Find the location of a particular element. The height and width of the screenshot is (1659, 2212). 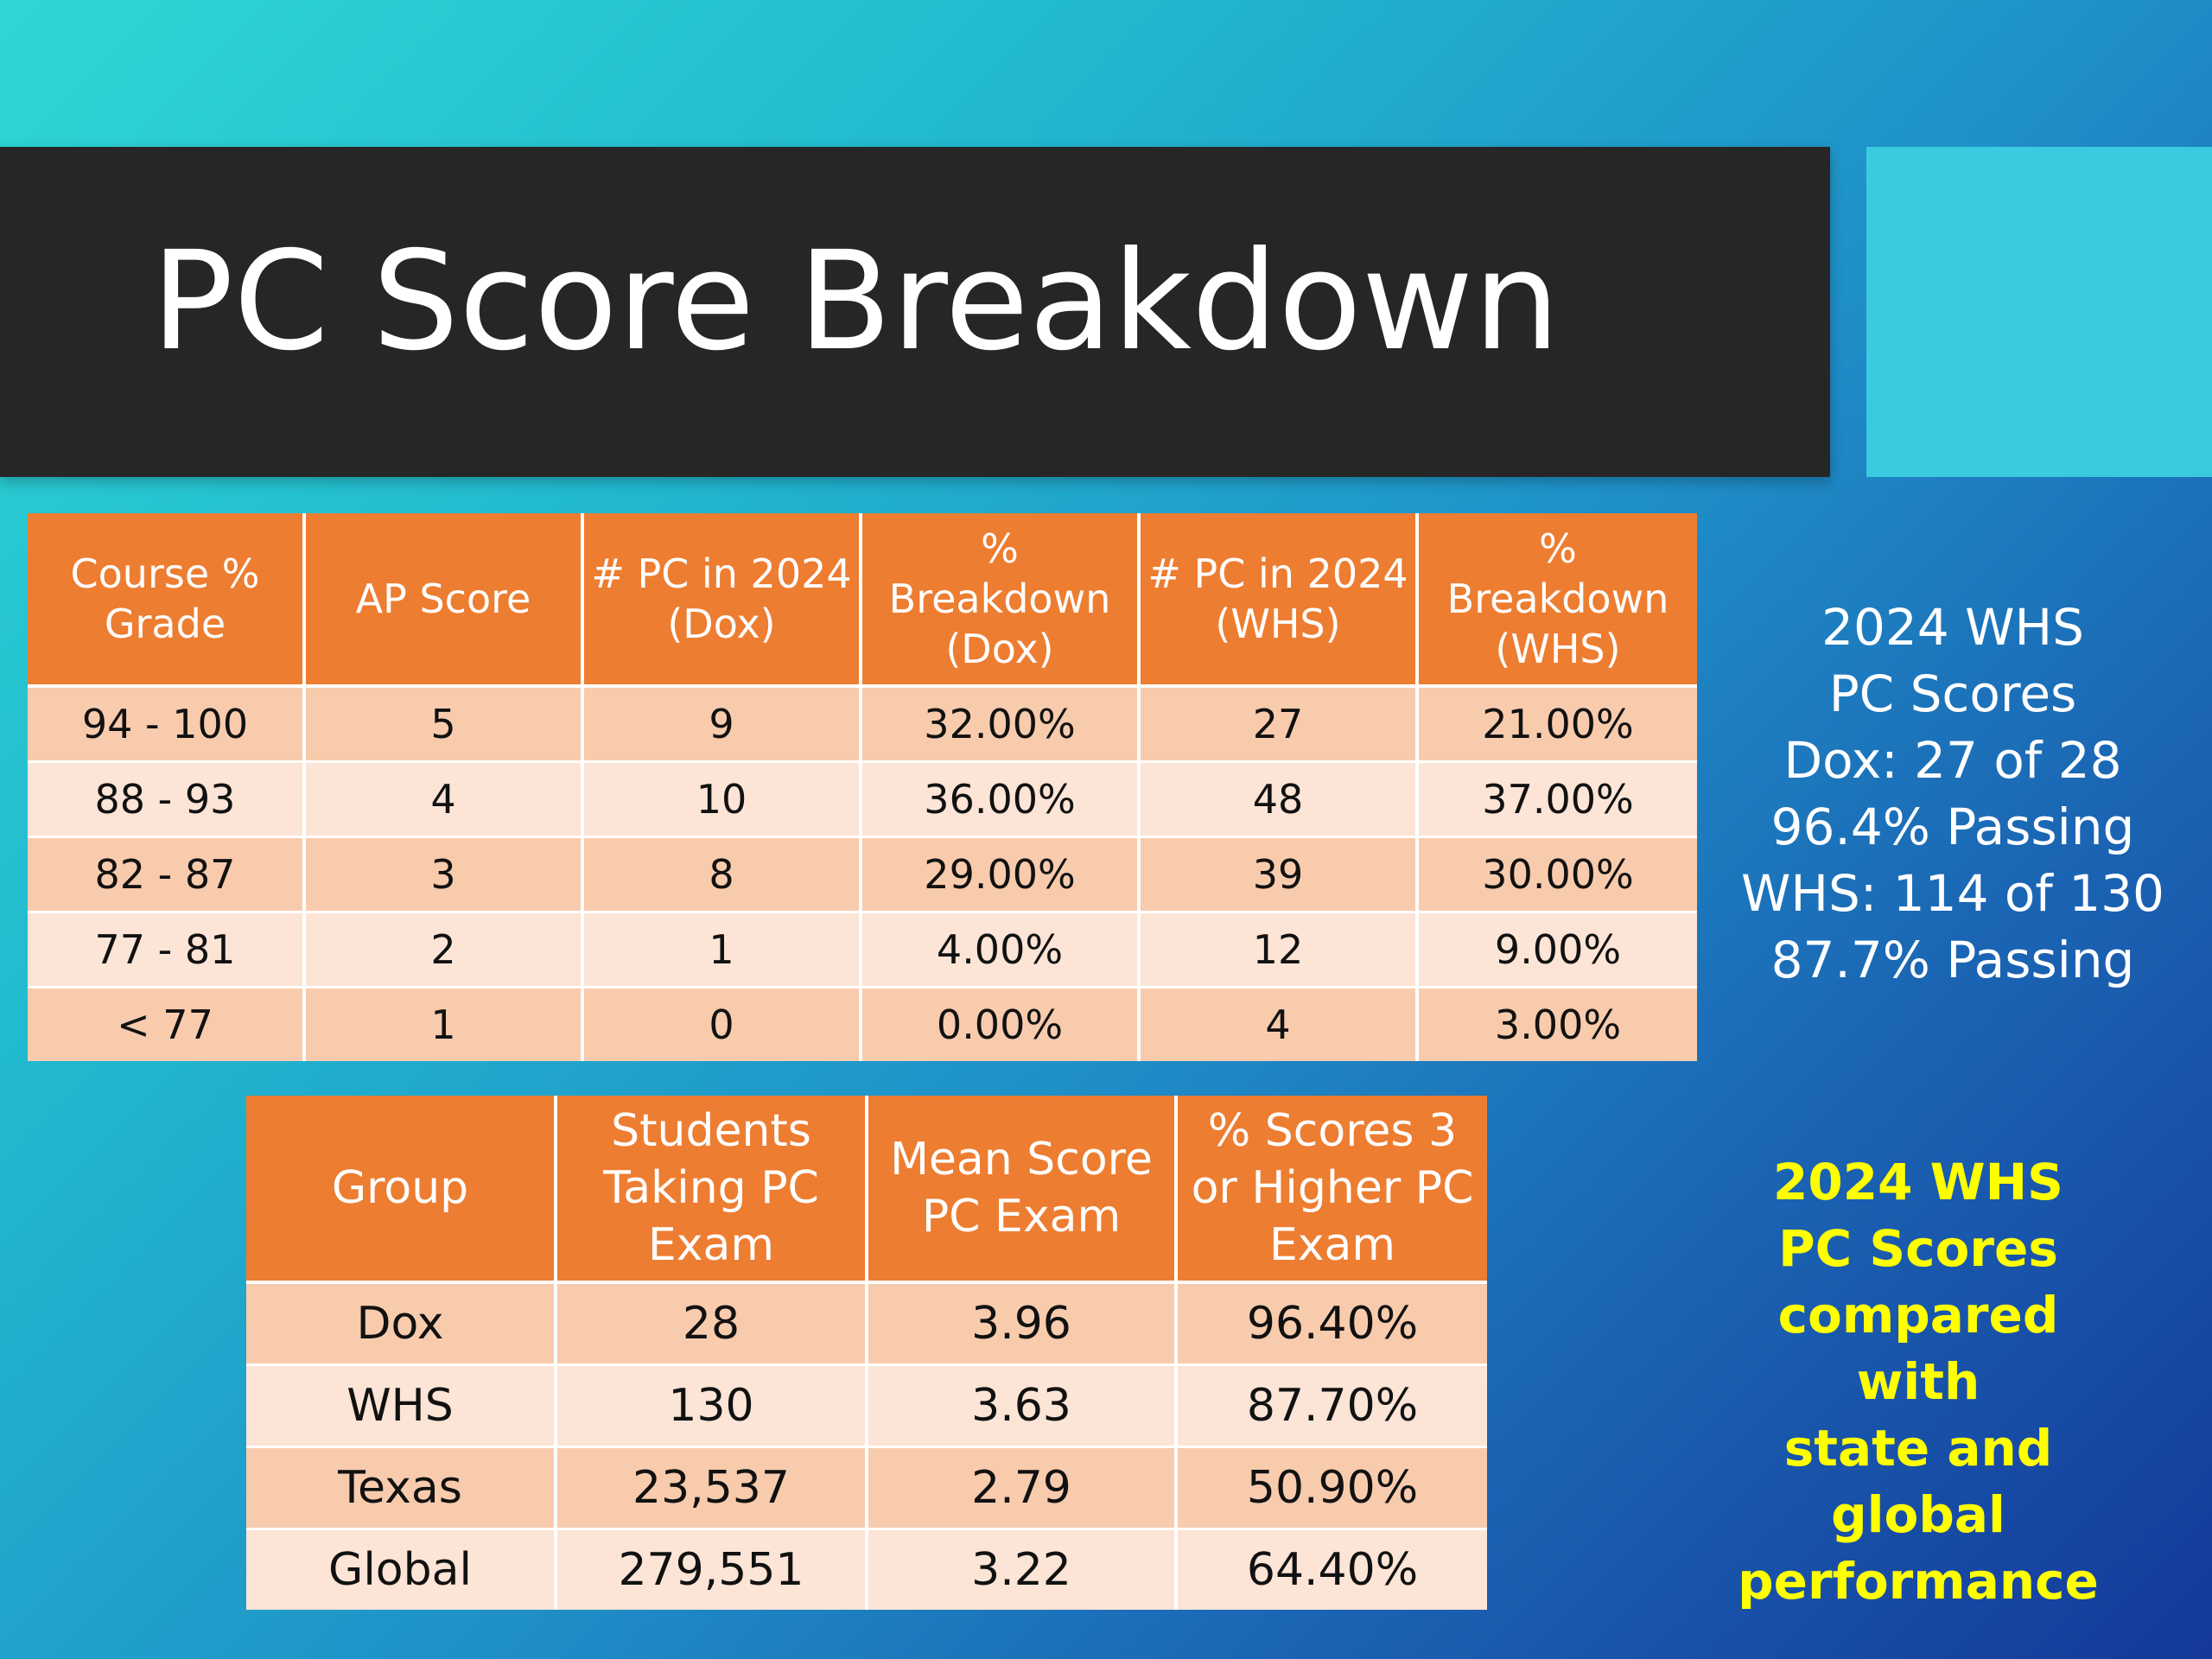

table-row: 82 - 87 3 8 29.00% 39 30.00% is located at coordinates (862, 874).